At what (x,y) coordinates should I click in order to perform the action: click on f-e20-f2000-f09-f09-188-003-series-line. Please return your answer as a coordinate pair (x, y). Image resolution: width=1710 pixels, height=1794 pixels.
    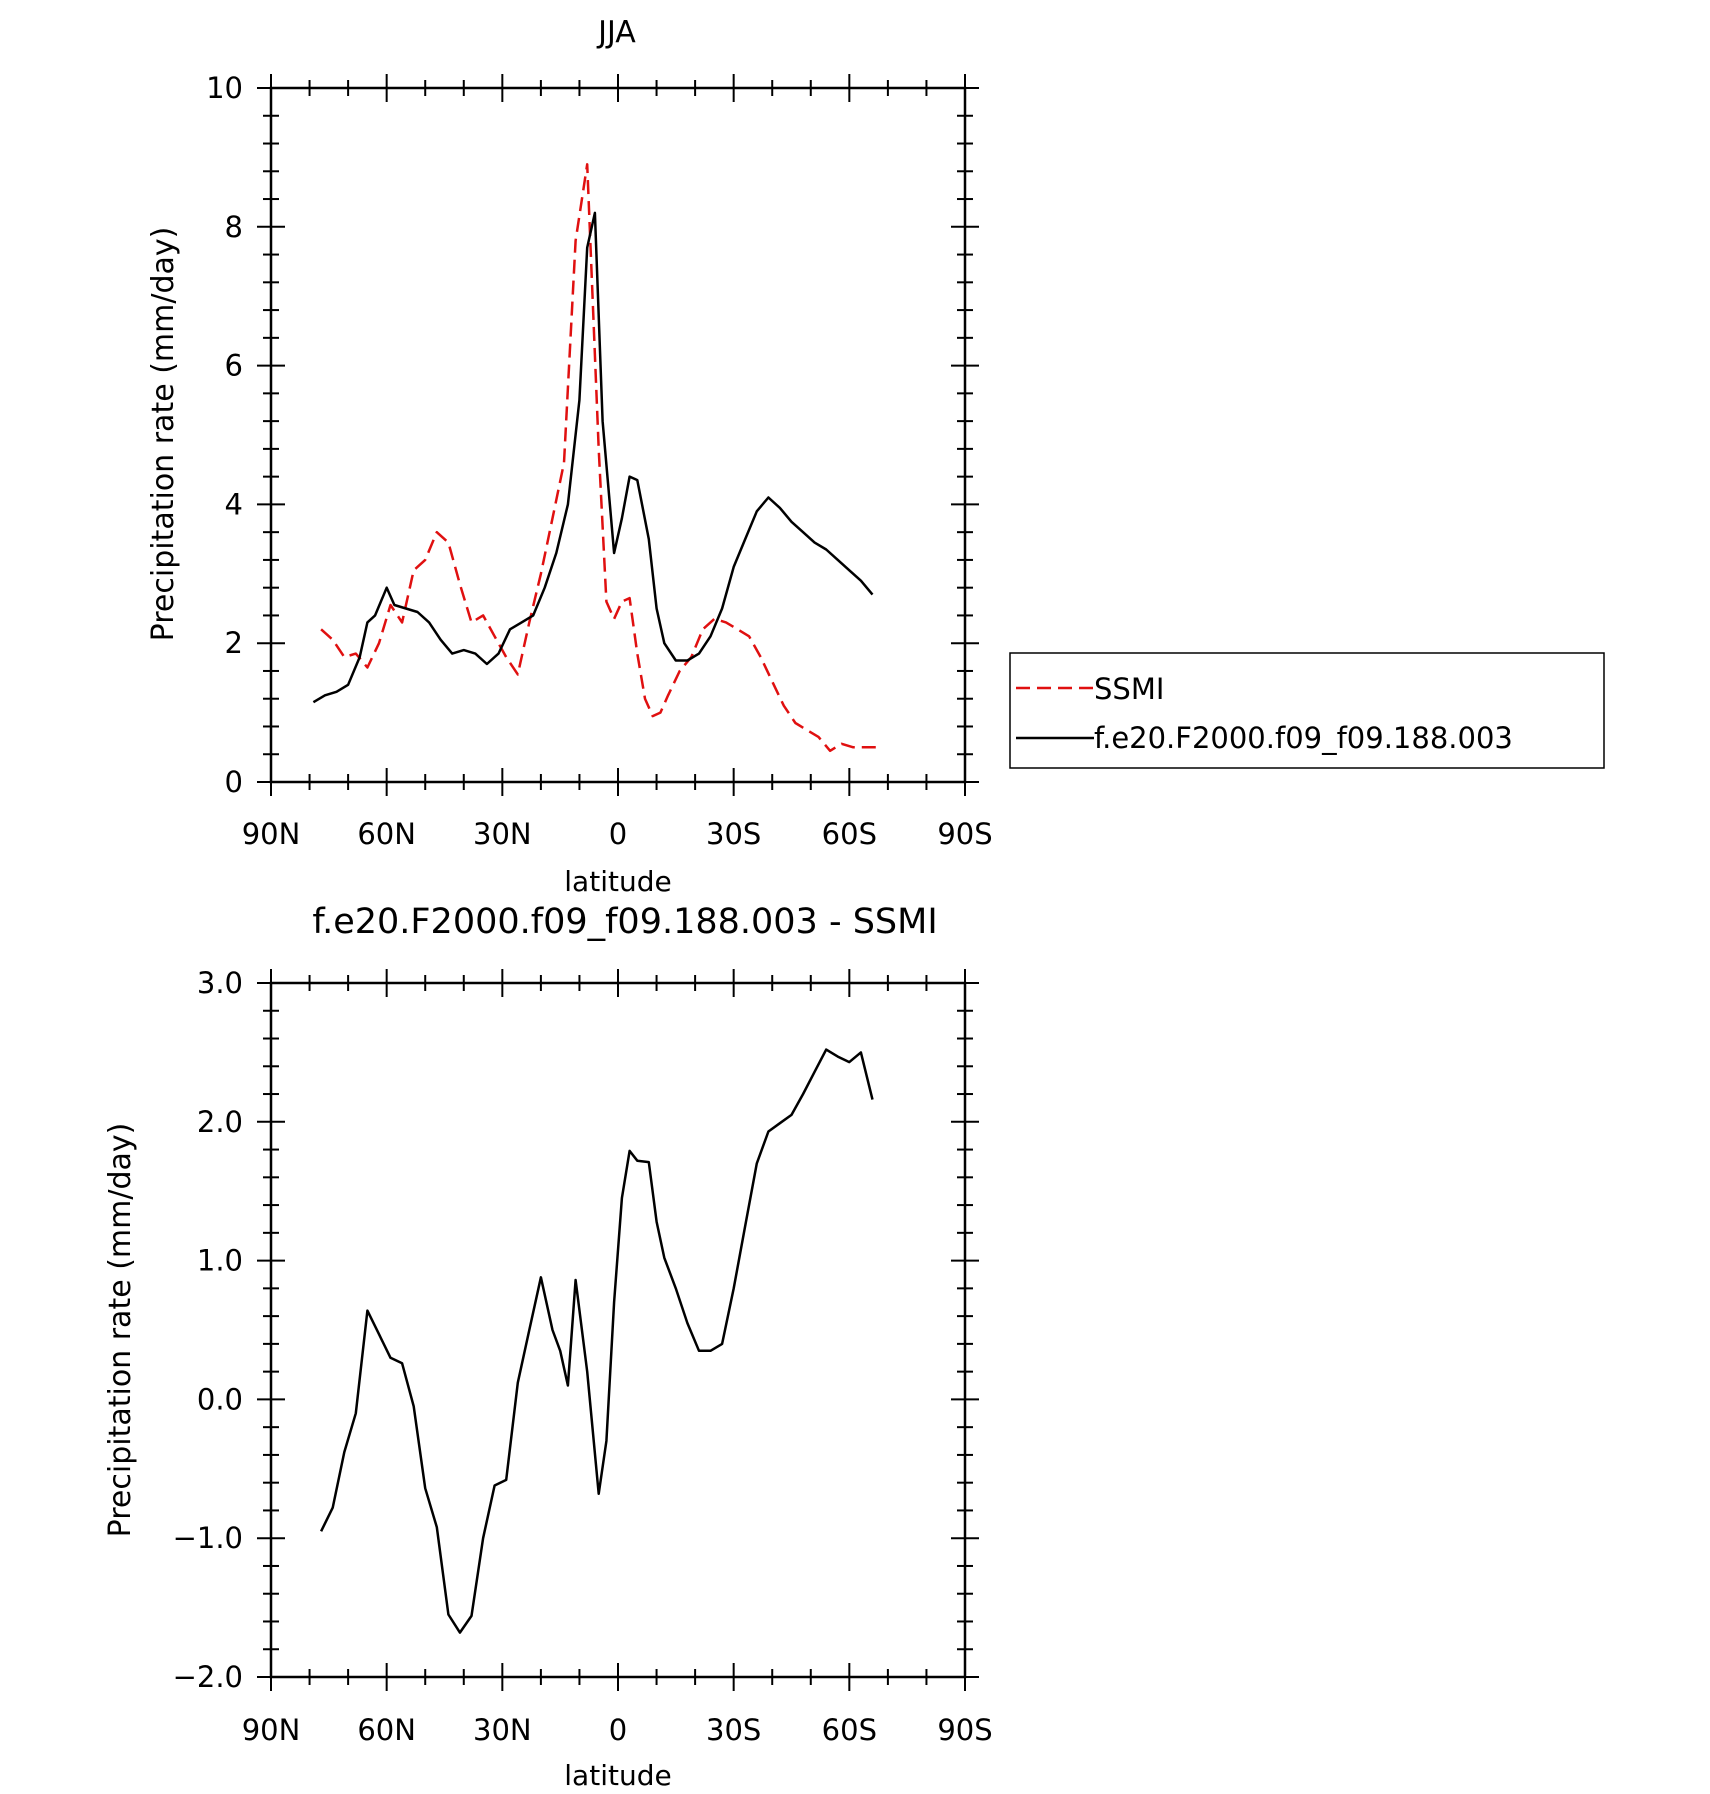
    Looking at the image, I should click on (593, 457).